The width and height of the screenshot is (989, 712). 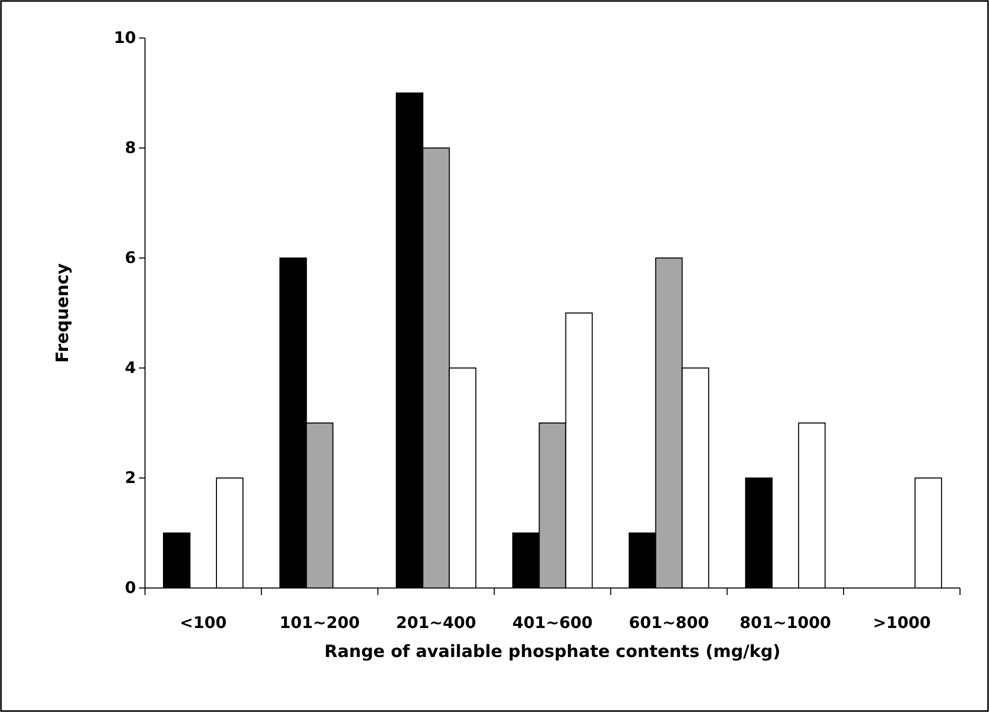 I want to click on x-tick-label: 601~800, so click(x=669, y=622).